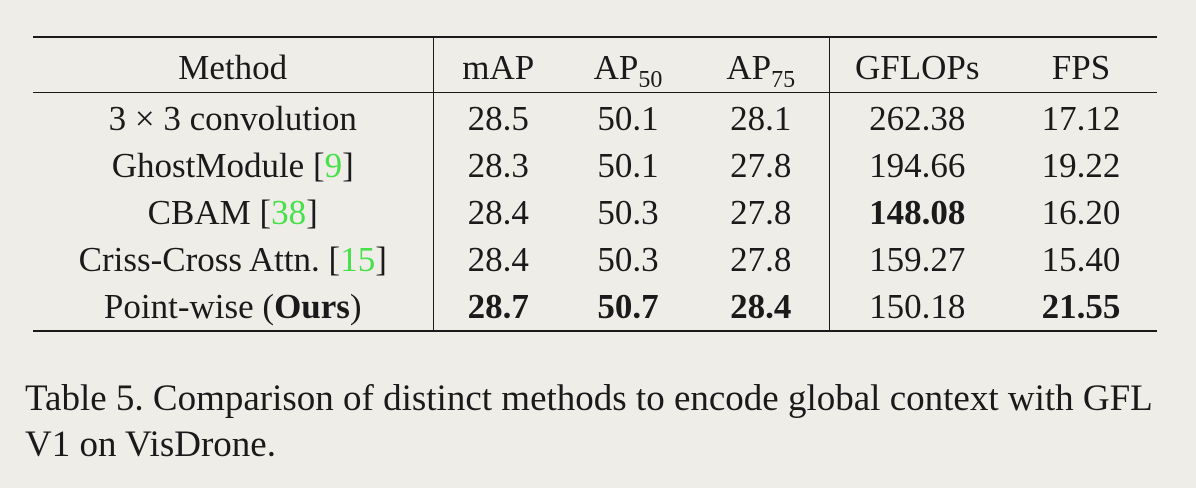  I want to click on fps-cell-best: 21.55, so click(1081, 306).